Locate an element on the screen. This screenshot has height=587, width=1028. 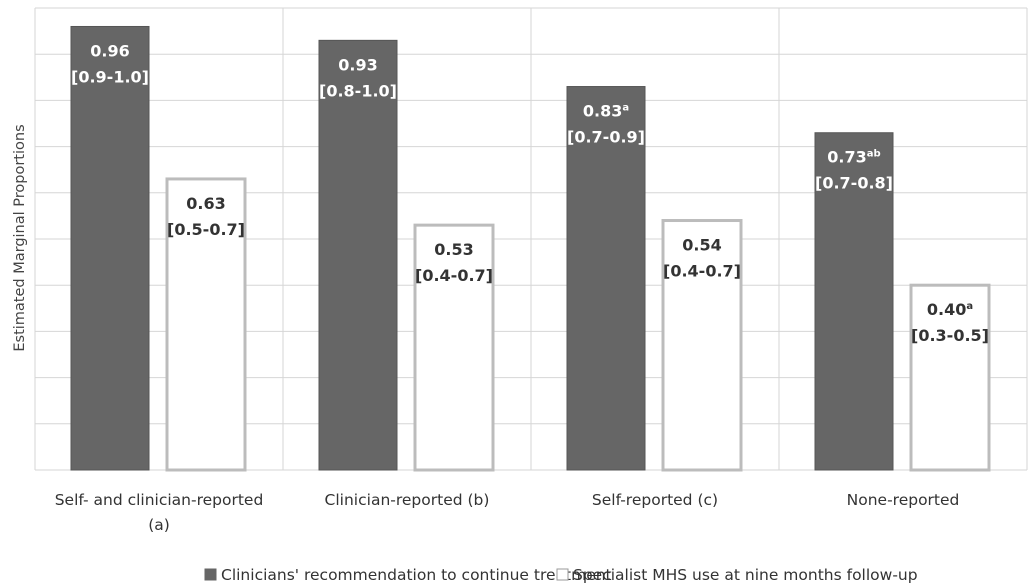
y-axis-title: Estimated Marginal Proportions is located at coordinates (20, 237).